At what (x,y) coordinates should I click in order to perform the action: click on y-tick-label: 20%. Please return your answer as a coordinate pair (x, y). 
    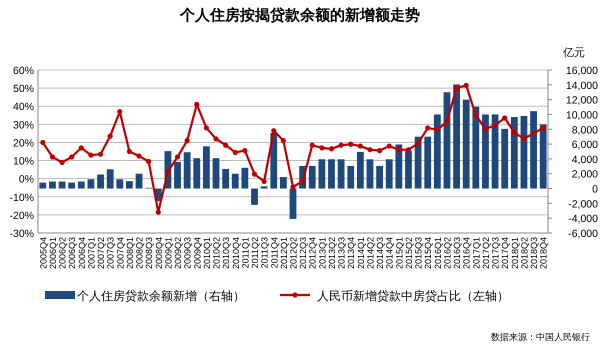
    Looking at the image, I should click on (23, 143).